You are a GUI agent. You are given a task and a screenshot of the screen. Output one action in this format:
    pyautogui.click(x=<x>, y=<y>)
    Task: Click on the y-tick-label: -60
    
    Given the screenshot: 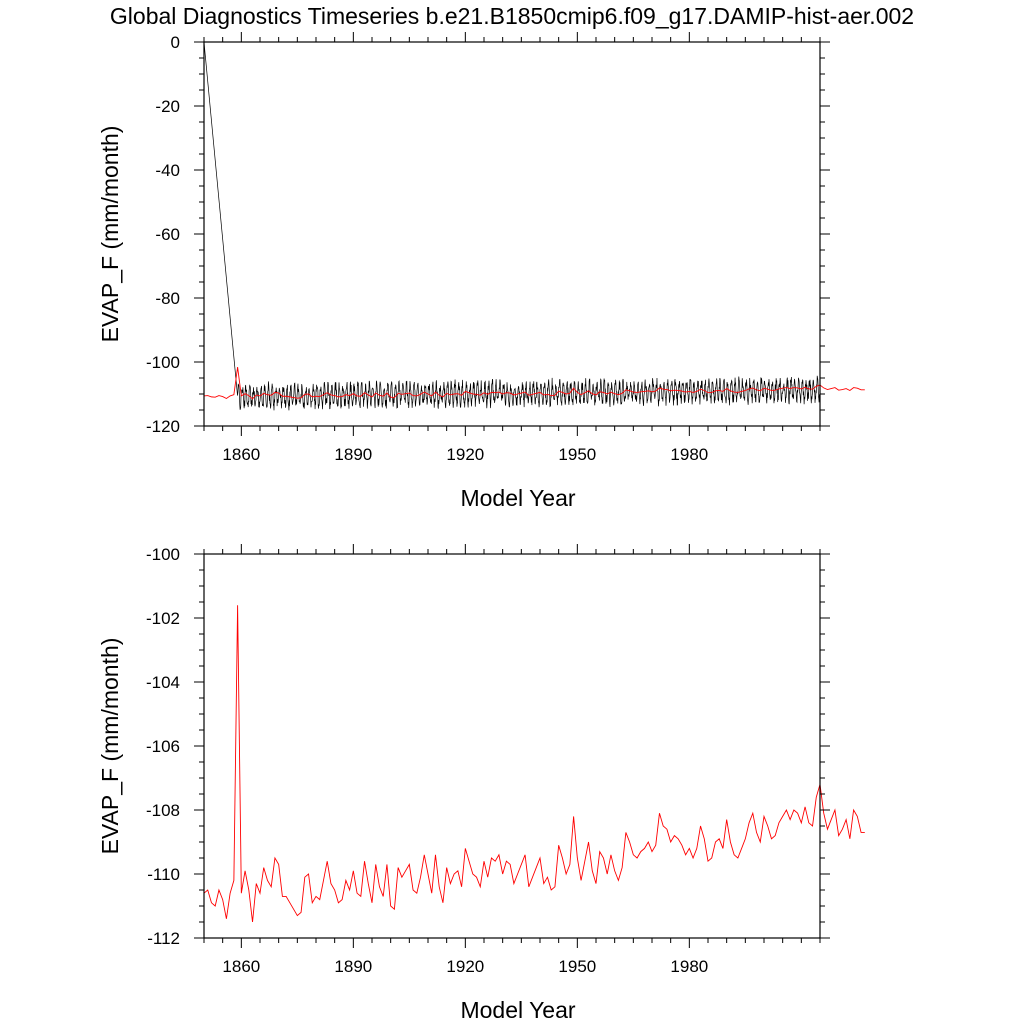 What is the action you would take?
    pyautogui.click(x=167, y=234)
    